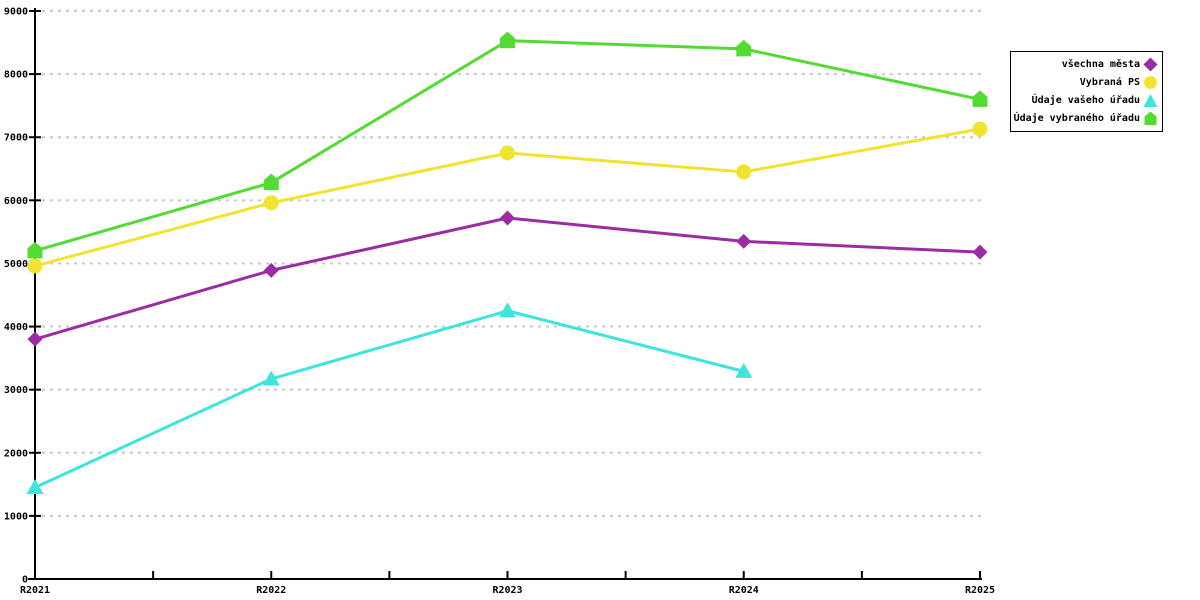  I want to click on legend-item: Údaje vybraného úřadu, so click(1085, 118).